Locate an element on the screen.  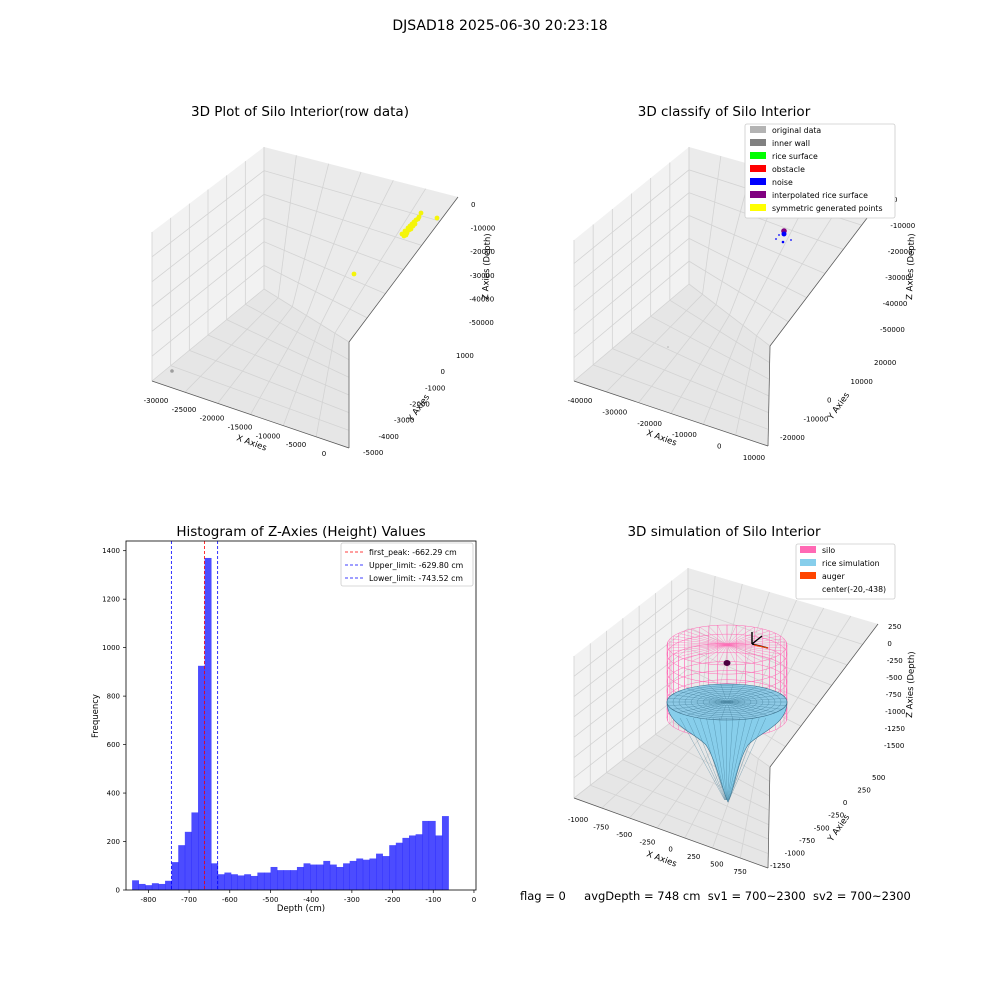
legend-label: interpolated rice surface is located at coordinates (820, 195).